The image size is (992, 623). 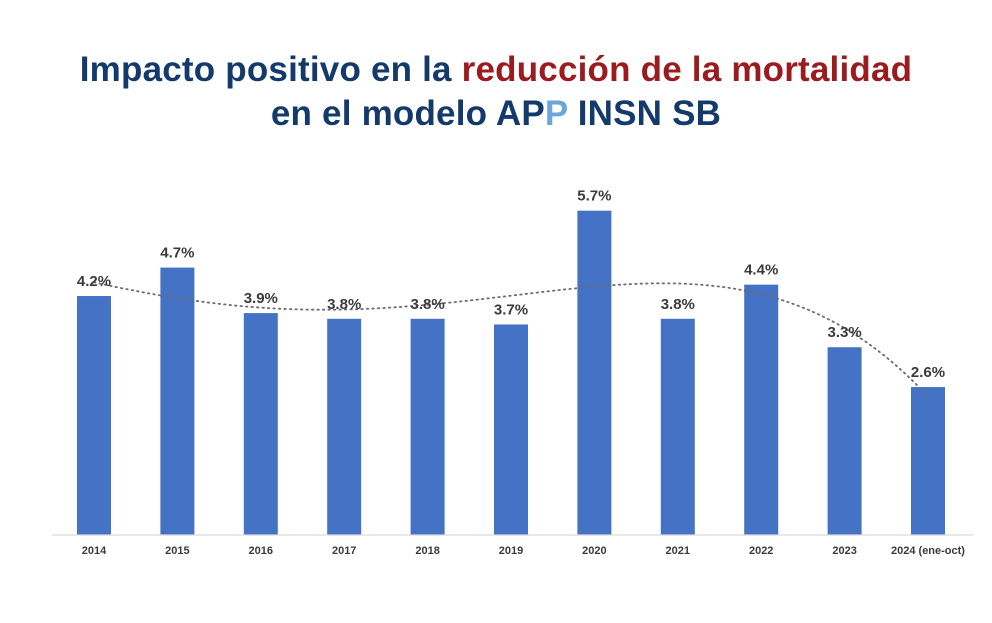 What do you see at coordinates (594, 196) in the screenshot?
I see `data-label: 5.7%` at bounding box center [594, 196].